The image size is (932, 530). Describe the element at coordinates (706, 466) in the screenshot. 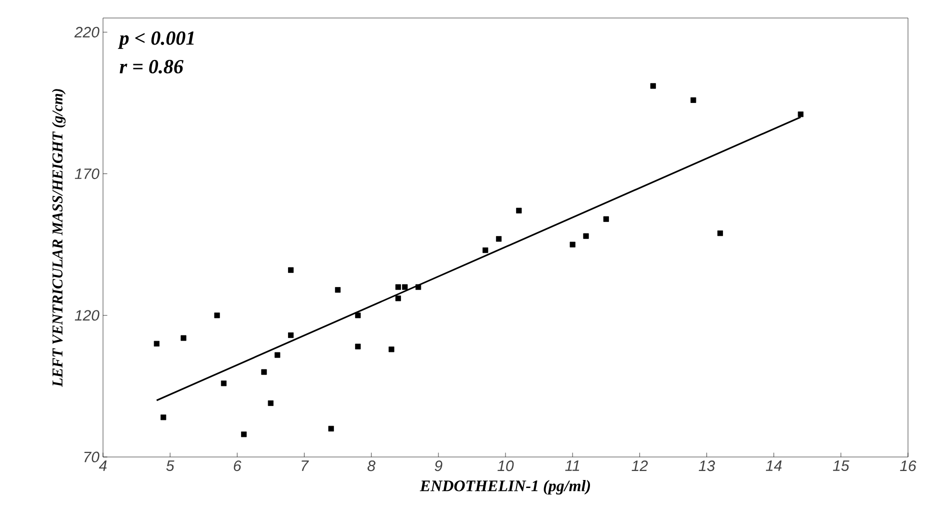

I see `x-tick-label: 13` at that location.